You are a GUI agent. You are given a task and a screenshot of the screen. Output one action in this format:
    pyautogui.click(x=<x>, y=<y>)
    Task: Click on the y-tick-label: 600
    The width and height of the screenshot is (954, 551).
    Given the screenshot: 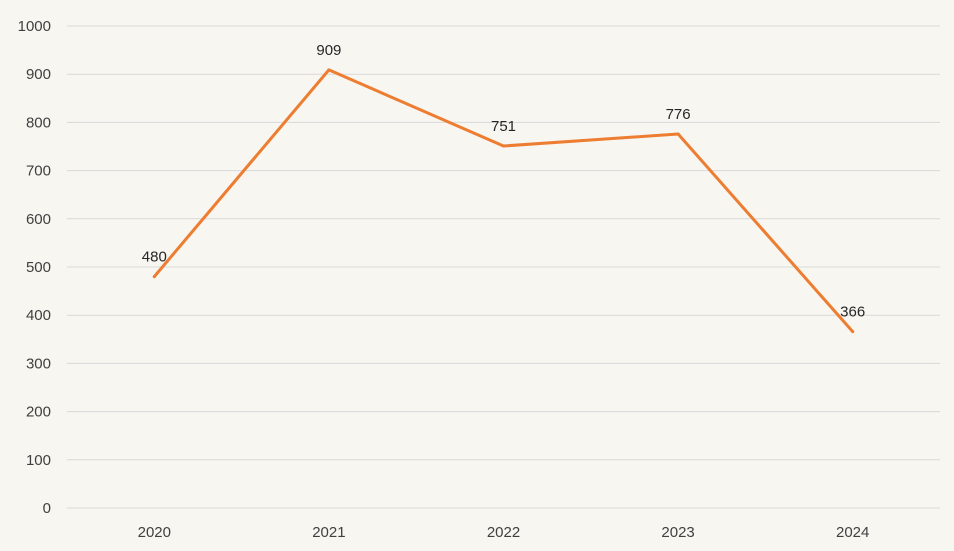 What is the action you would take?
    pyautogui.click(x=38, y=219)
    